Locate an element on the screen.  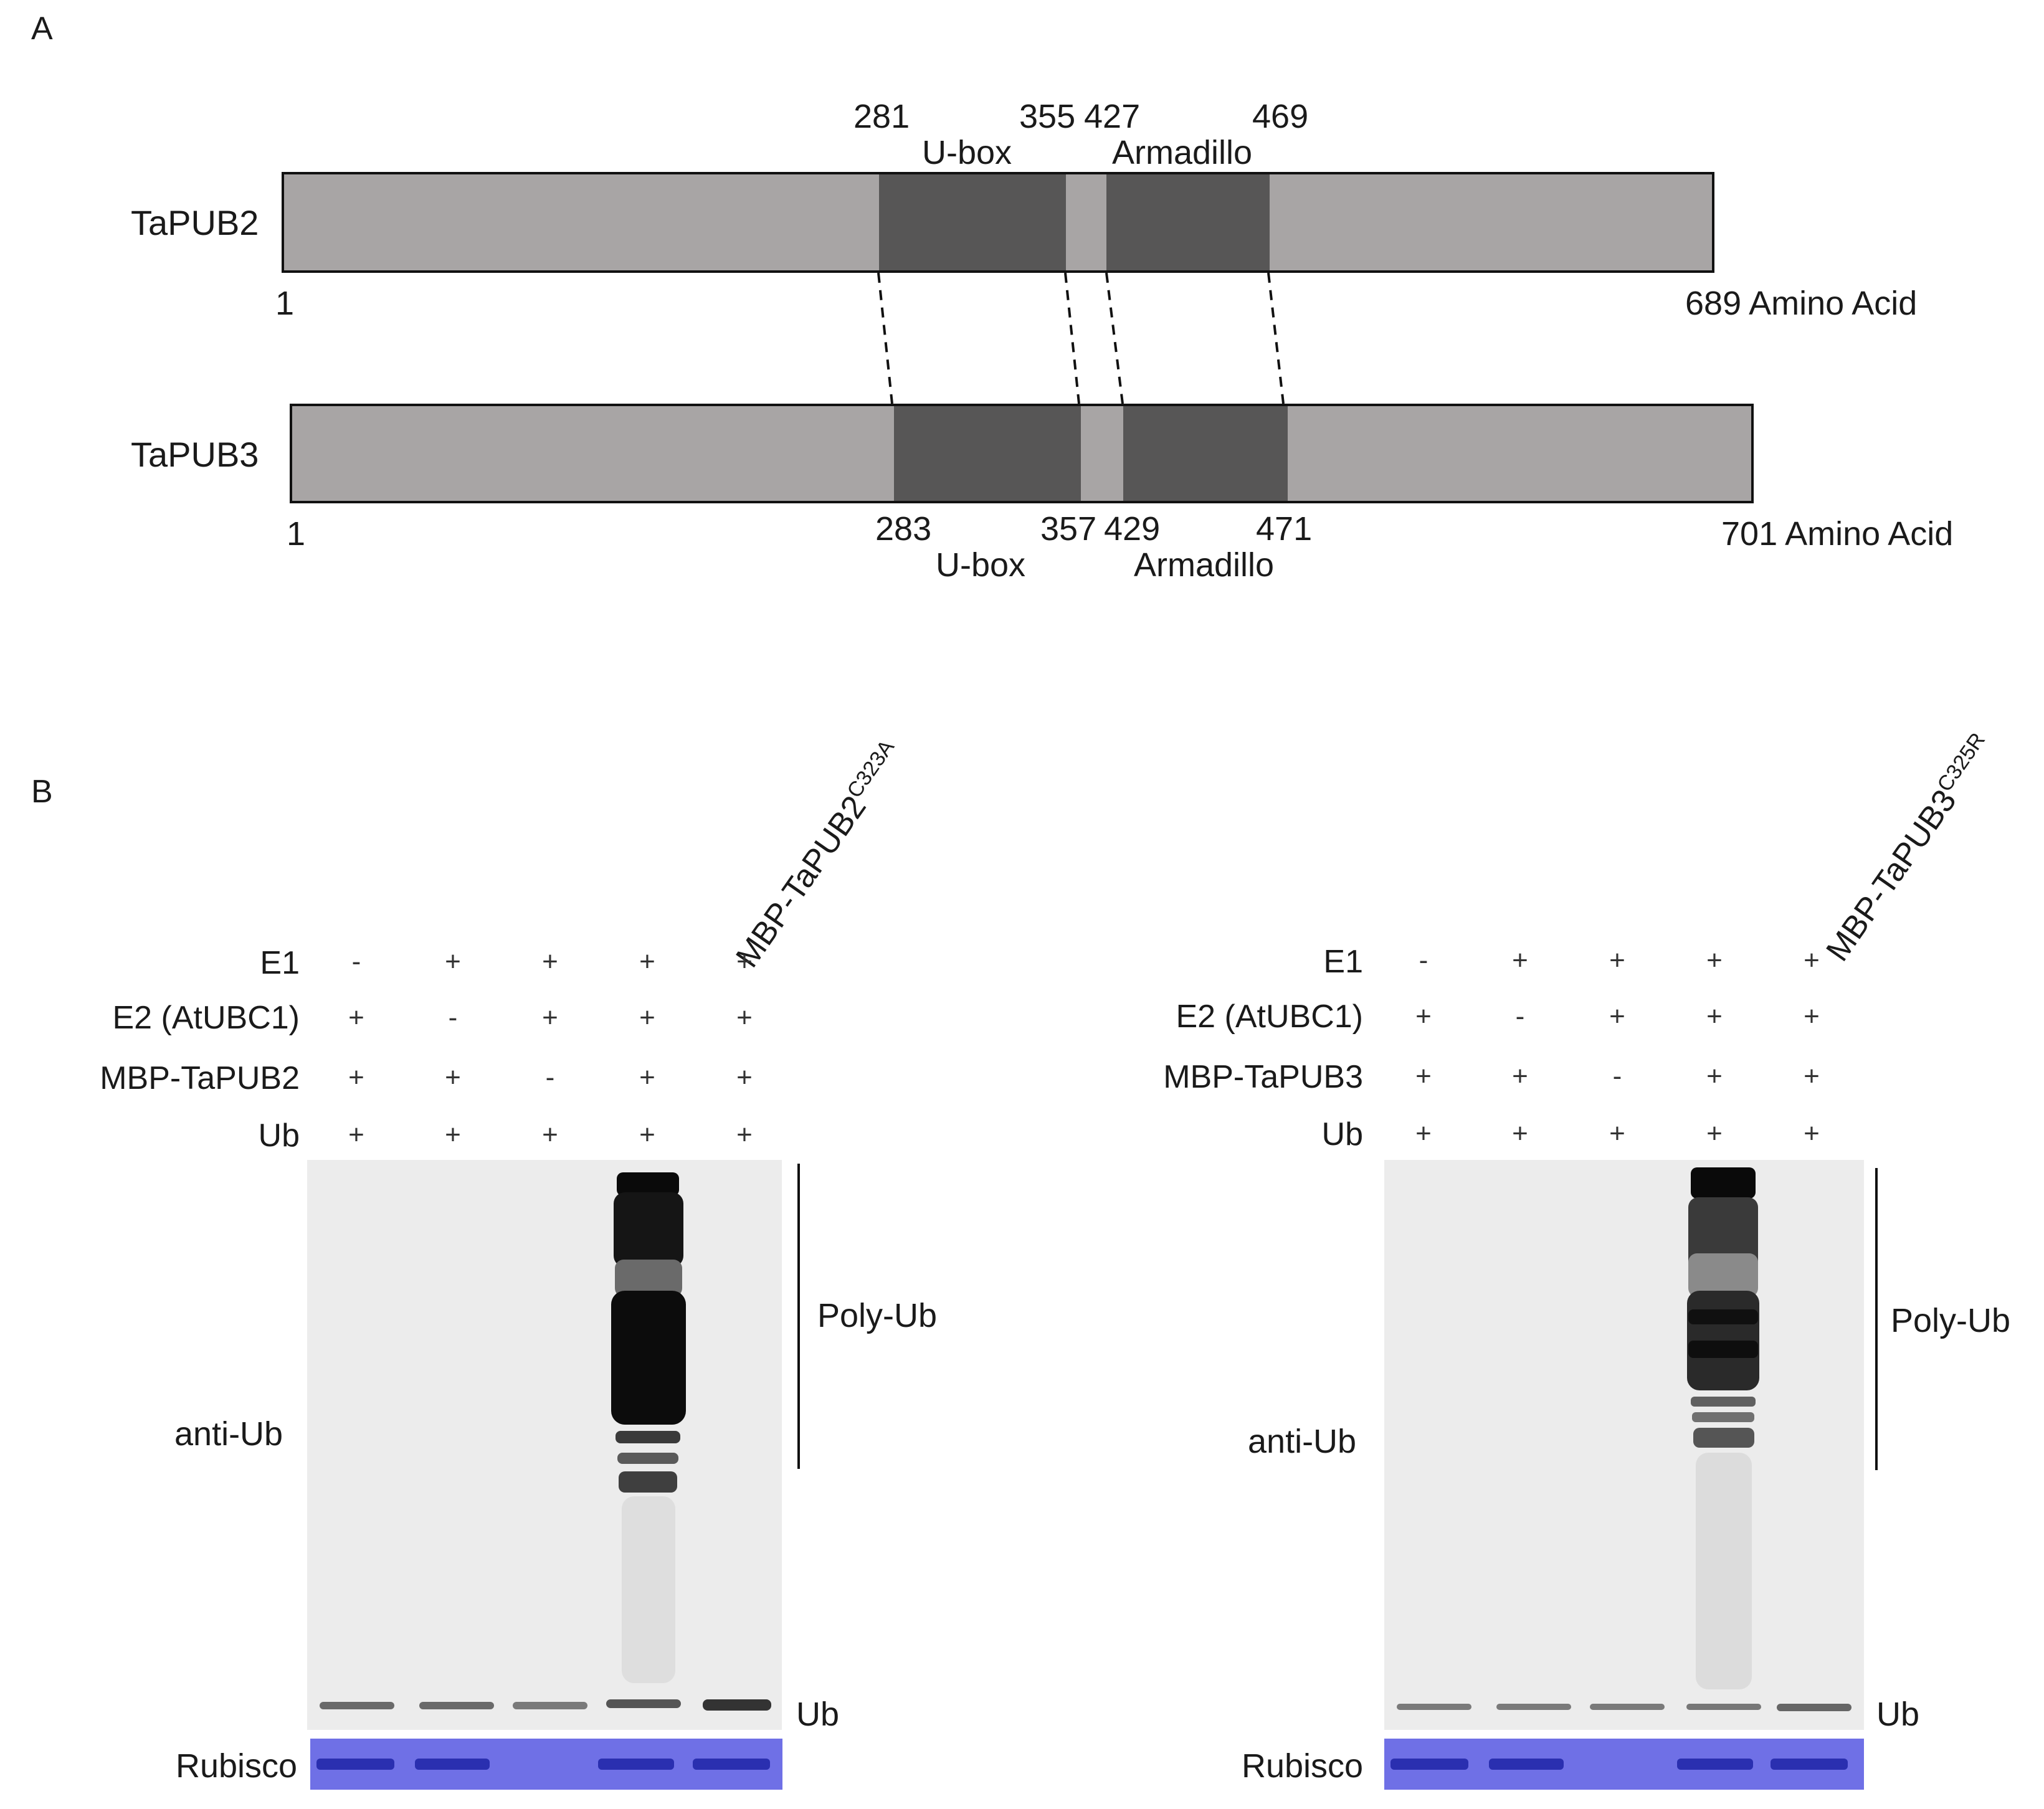
ub-band-lane3 is located at coordinates (550, 1705).